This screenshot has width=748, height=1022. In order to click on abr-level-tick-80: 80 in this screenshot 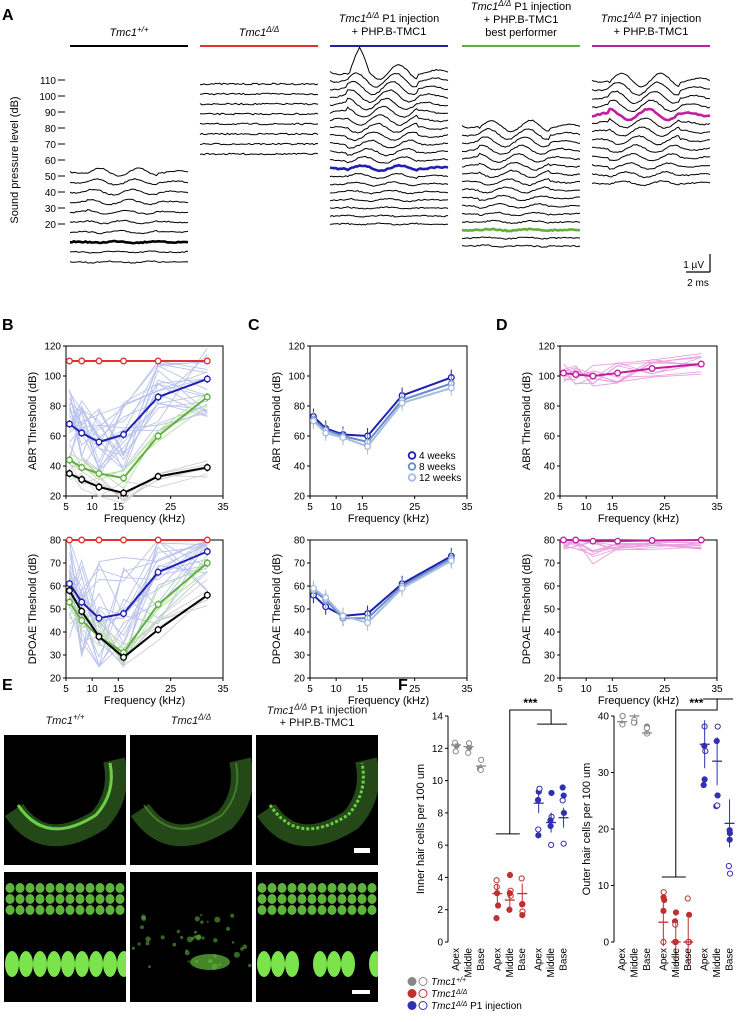, I will do `click(51, 129)`.